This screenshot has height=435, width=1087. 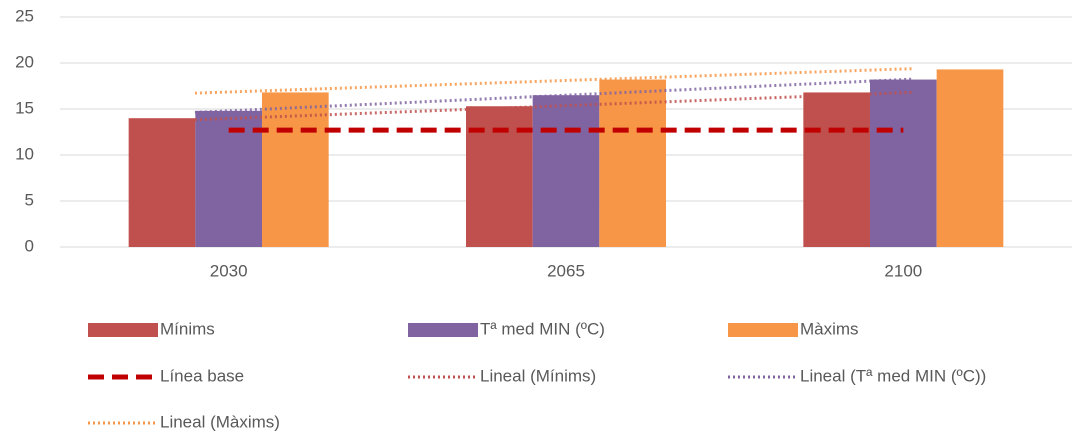 What do you see at coordinates (566, 270) in the screenshot?
I see `x-tick-label: 2065` at bounding box center [566, 270].